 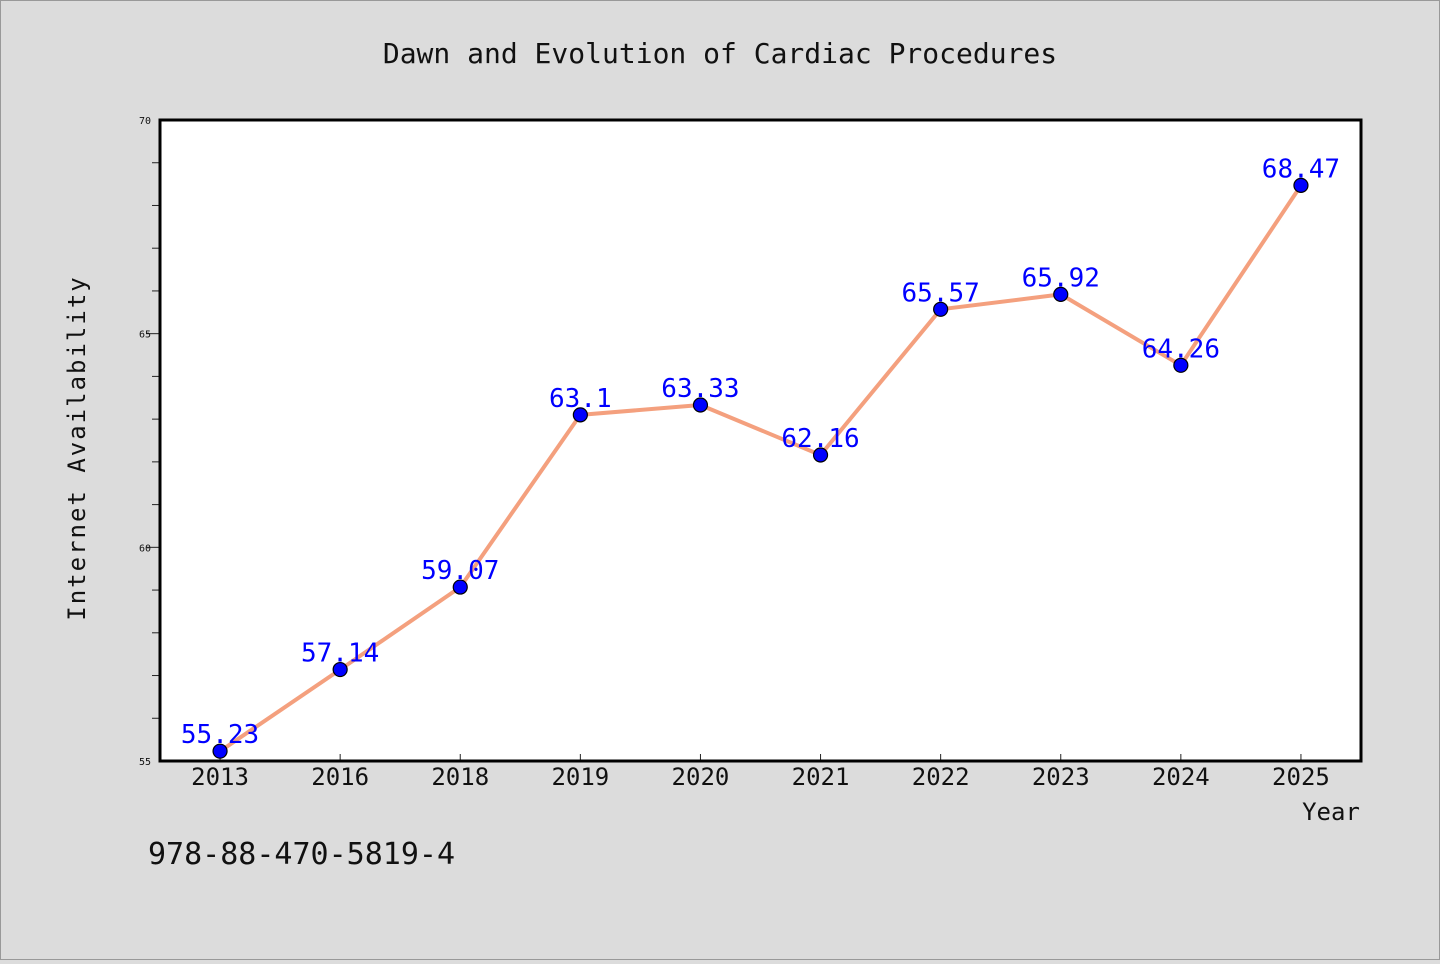 What do you see at coordinates (145, 762) in the screenshot?
I see `y-tick-label: 55` at bounding box center [145, 762].